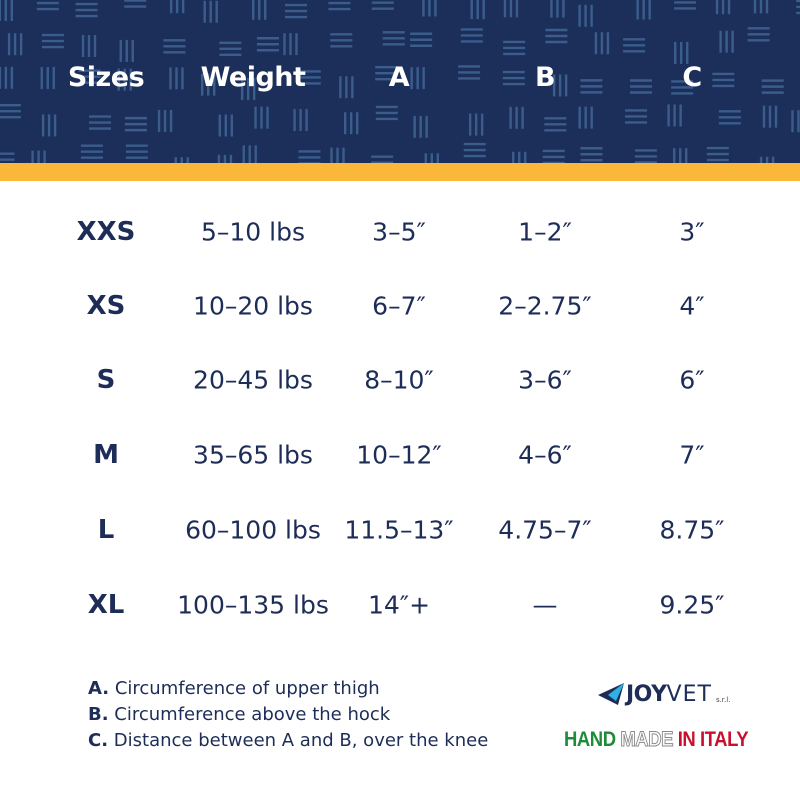  I want to click on cell-b: —, so click(545, 605).